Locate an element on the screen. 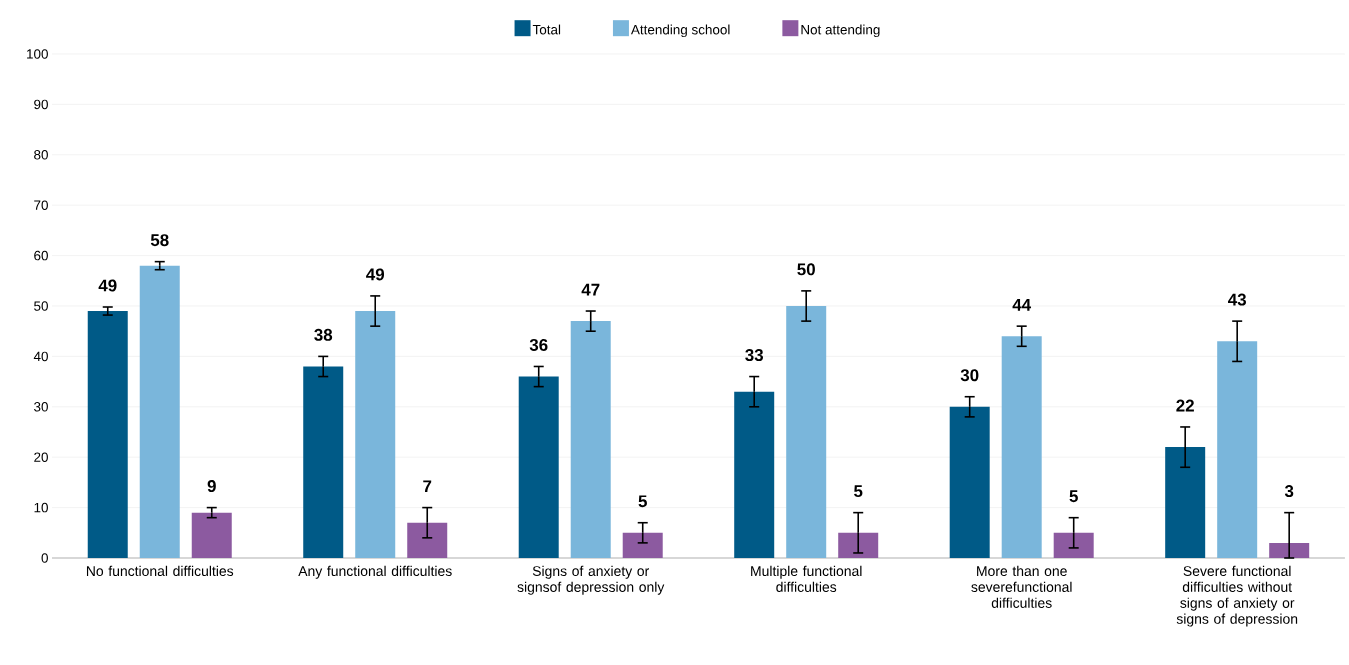 Image resolution: width=1349 pixels, height=665 pixels. y-tick-label: 60 is located at coordinates (41, 255).